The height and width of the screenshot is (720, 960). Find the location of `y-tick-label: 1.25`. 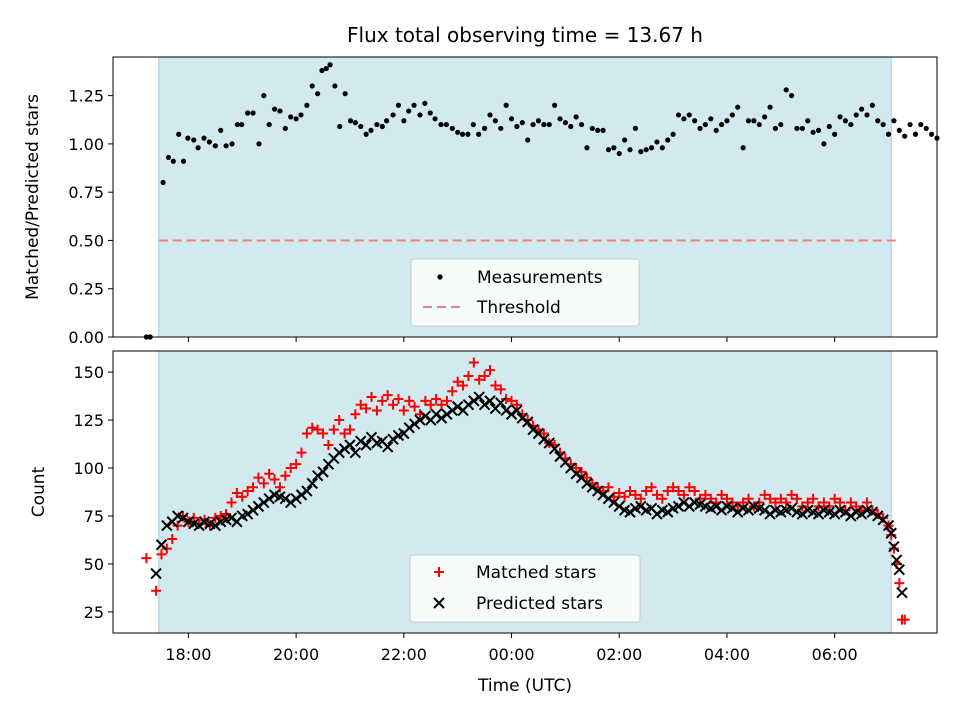

y-tick-label: 1.25 is located at coordinates (86, 96).